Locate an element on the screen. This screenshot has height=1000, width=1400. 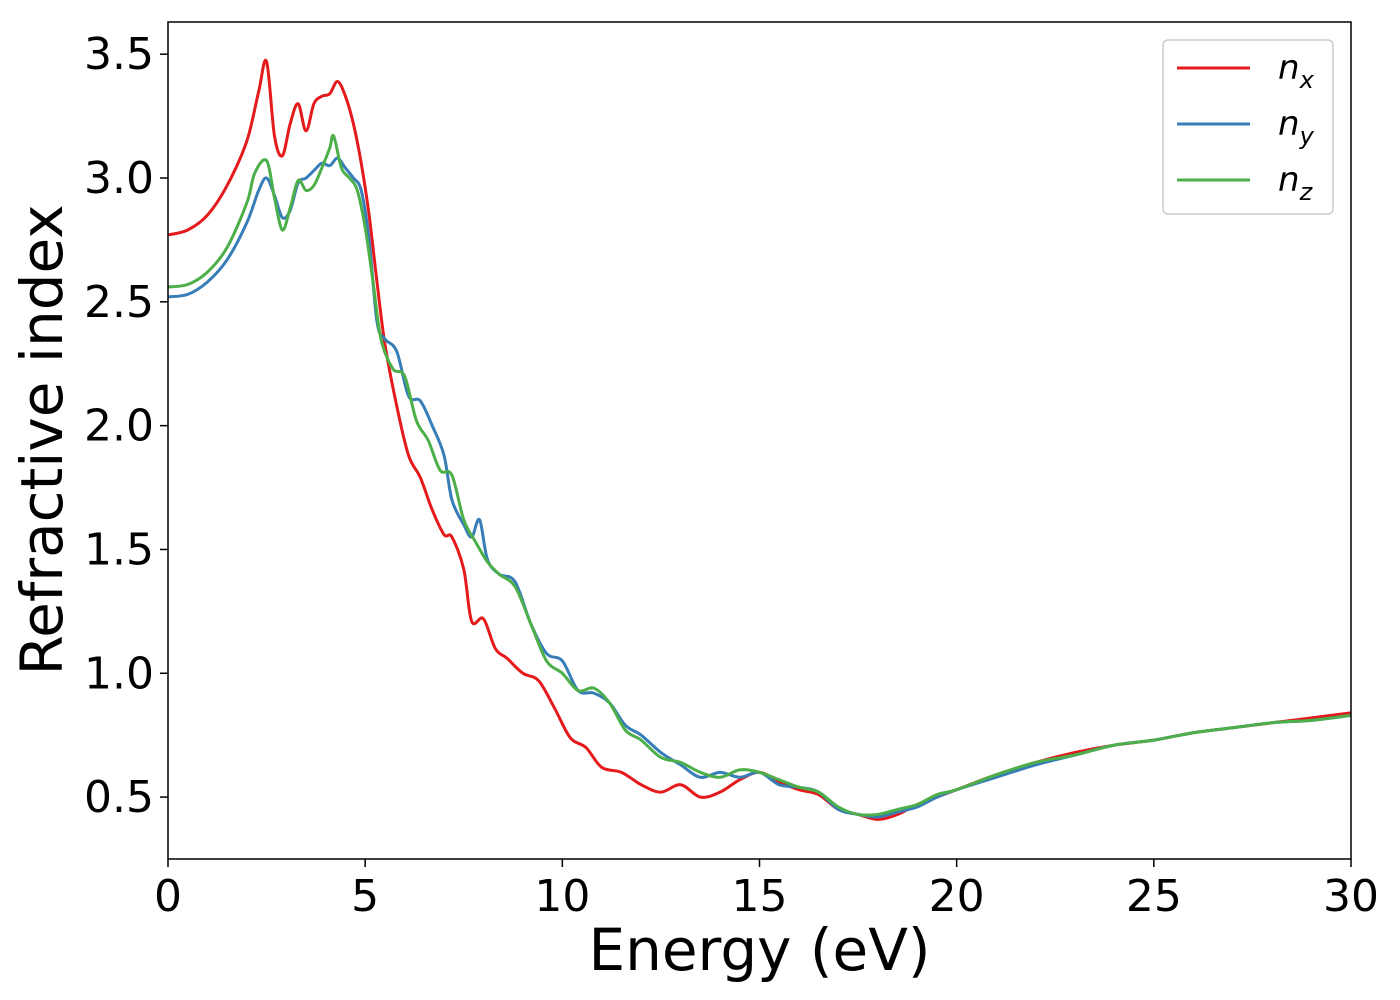
x-tick-label: 15 is located at coordinates (760, 896).